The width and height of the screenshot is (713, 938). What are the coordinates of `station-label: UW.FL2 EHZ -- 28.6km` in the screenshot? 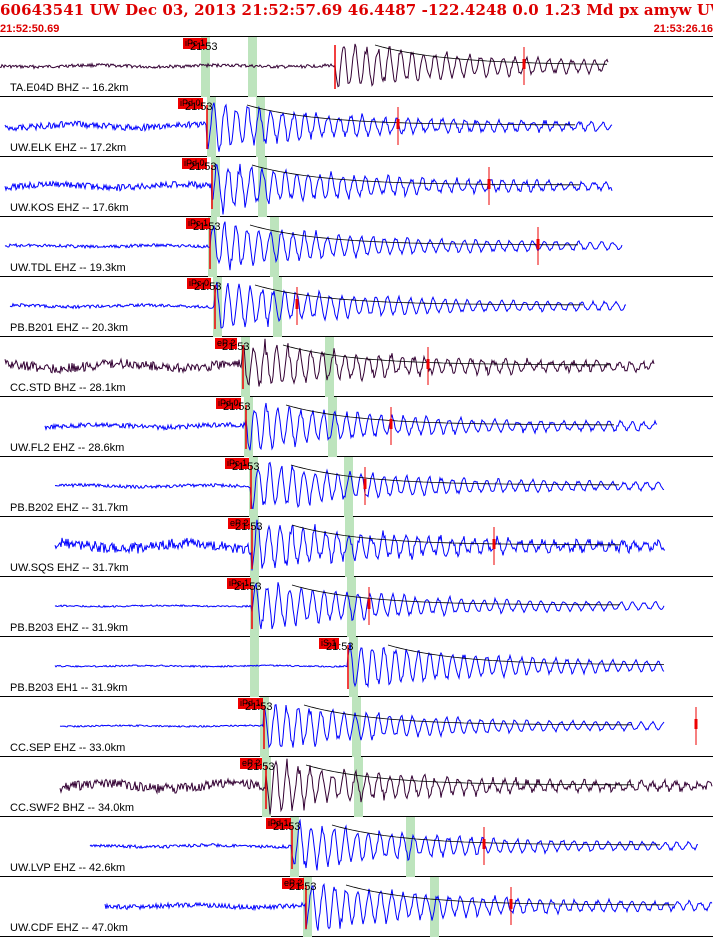 It's located at (67, 448).